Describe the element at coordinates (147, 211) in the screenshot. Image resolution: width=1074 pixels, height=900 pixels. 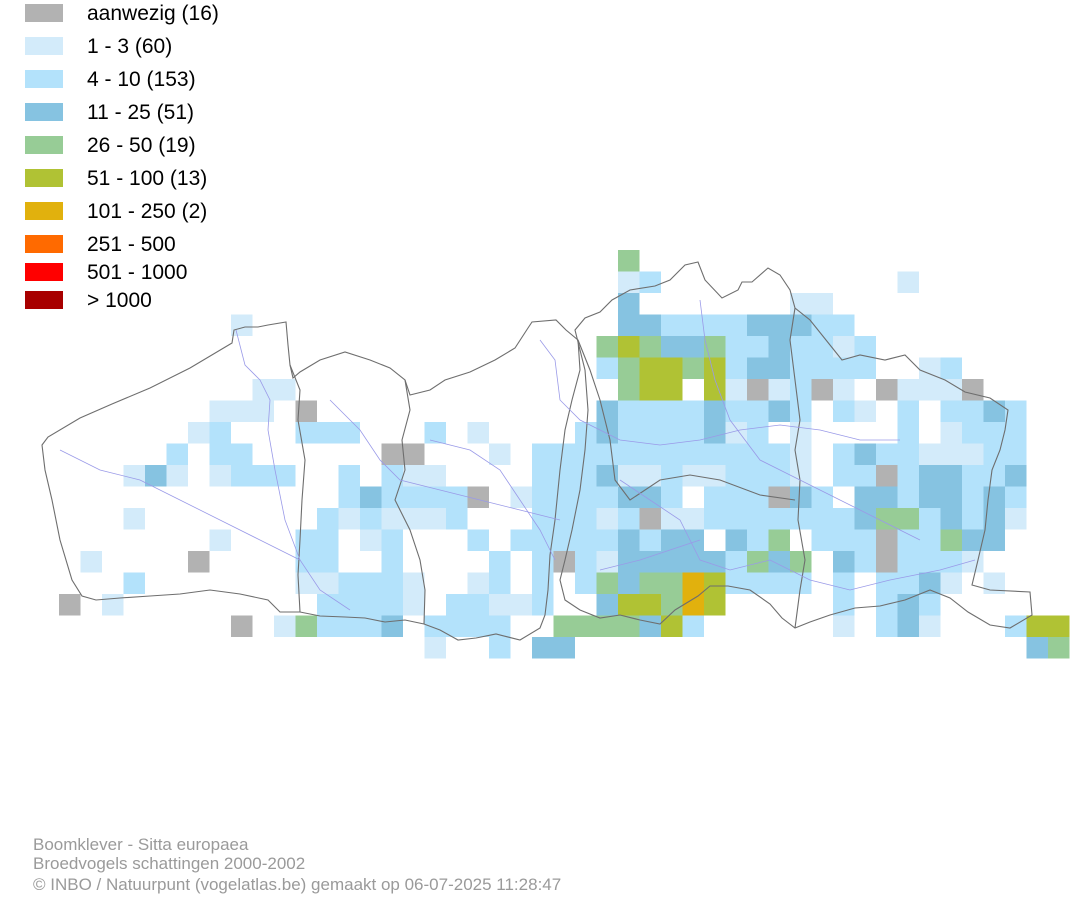
I see `legend-label: 101 - 250 (2)` at that location.